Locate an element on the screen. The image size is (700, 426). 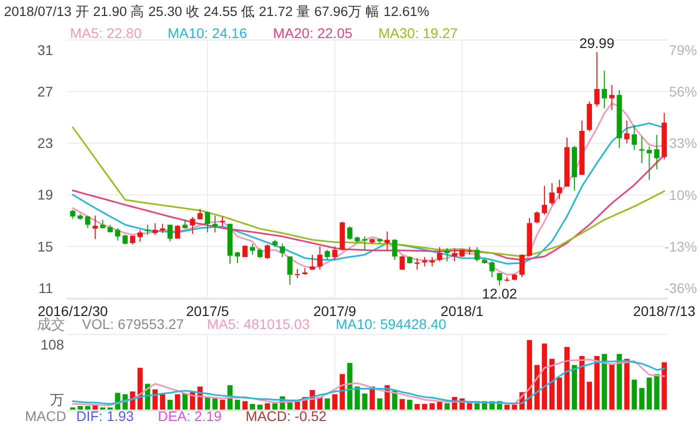
y2-tick-label: -13% is located at coordinates (680, 246).